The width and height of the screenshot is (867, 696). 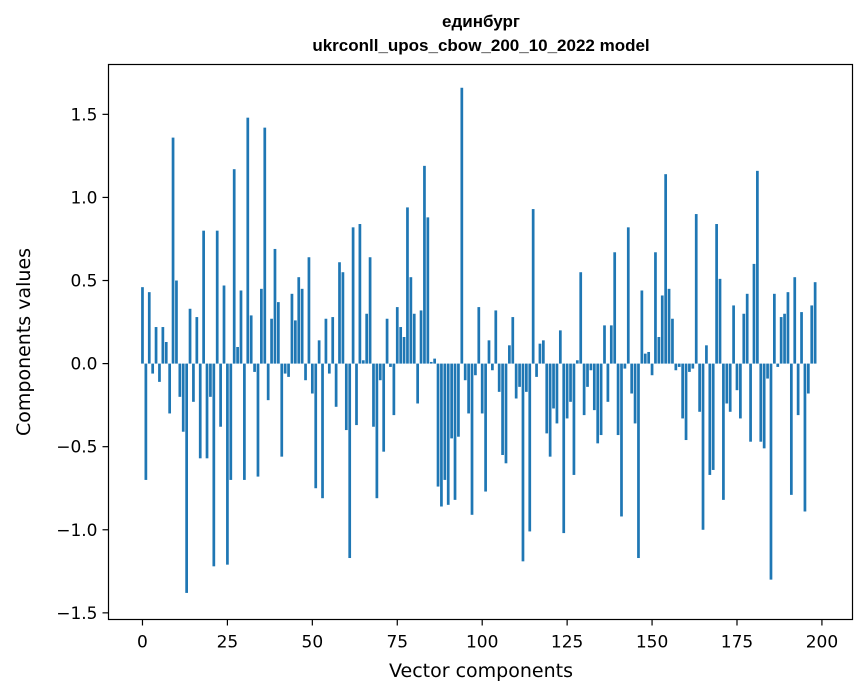 I want to click on x-tick-label: 125, so click(x=567, y=643).